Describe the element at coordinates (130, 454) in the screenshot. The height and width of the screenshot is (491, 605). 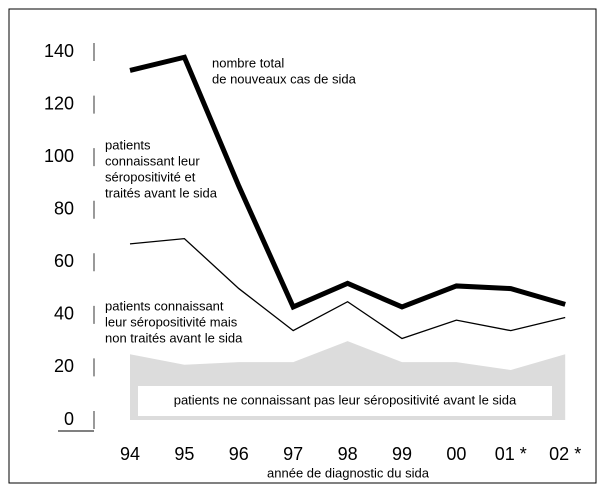
I see `x-tick-label: 94` at that location.